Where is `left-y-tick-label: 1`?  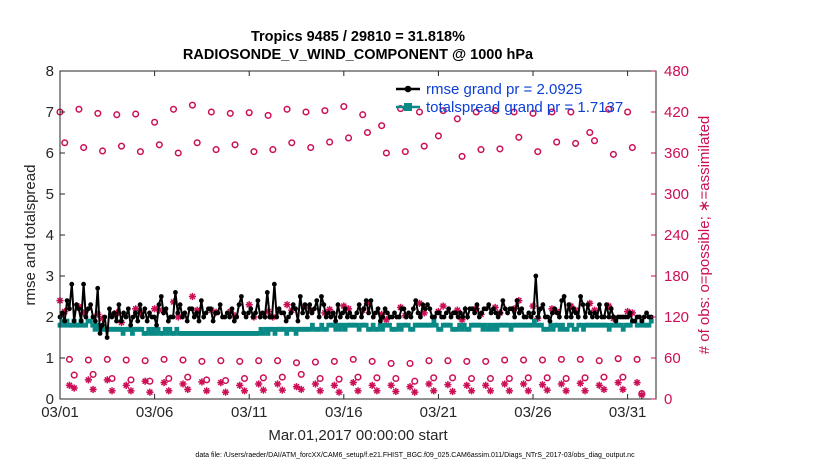 left-y-tick-label: 1 is located at coordinates (50, 358).